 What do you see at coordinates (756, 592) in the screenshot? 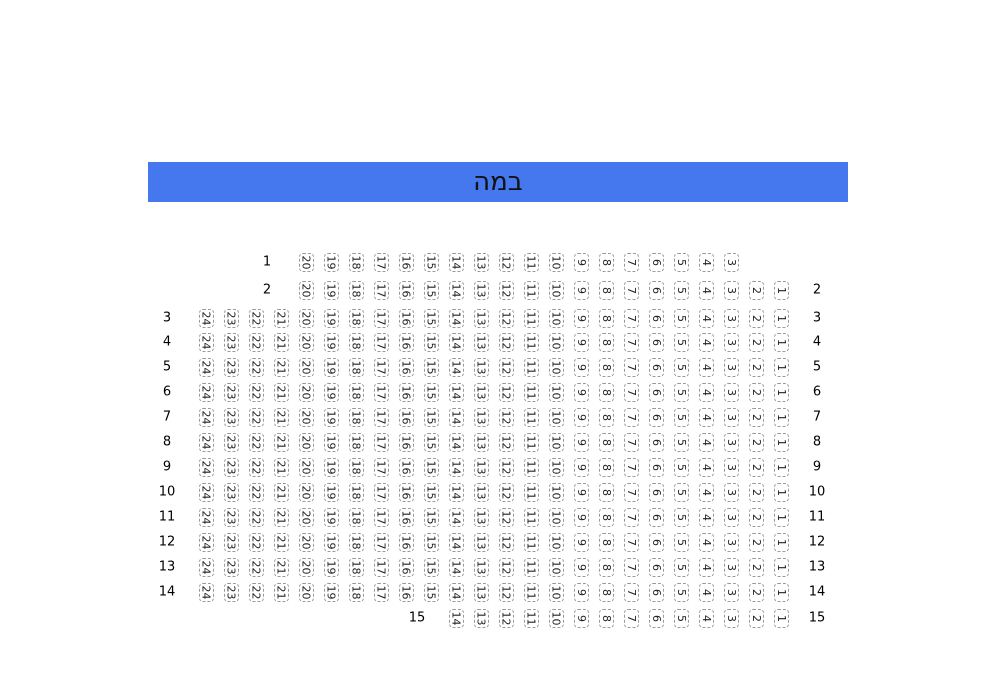
I see `seat: 2` at bounding box center [756, 592].